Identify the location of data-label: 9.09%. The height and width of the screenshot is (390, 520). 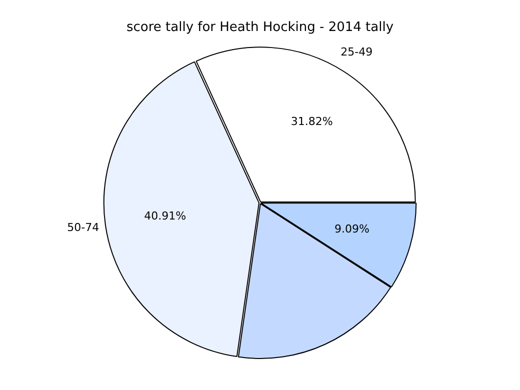
(352, 229).